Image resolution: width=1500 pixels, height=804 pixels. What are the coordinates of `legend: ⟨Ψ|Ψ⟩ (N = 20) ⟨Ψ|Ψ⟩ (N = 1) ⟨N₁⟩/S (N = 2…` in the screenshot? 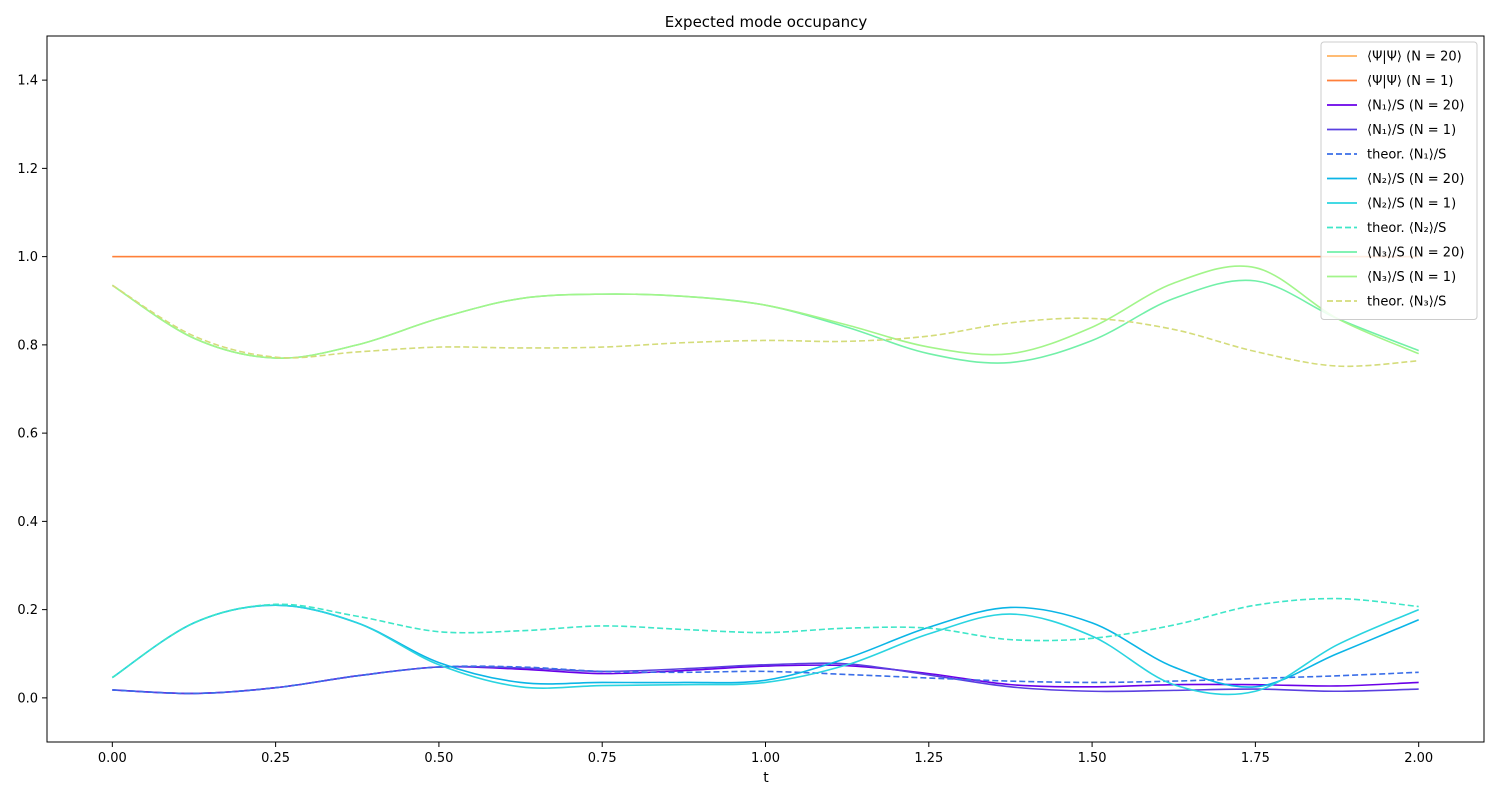 It's located at (1399, 180).